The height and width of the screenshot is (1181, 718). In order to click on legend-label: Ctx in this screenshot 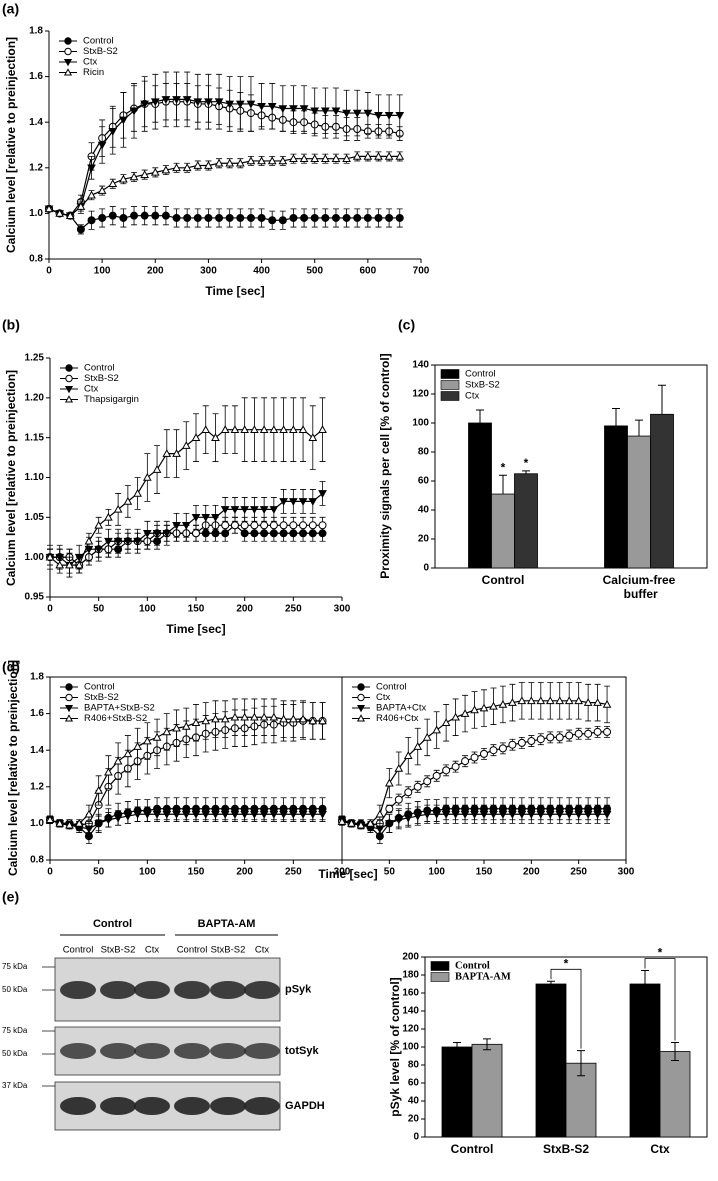, I will do `click(472, 396)`.